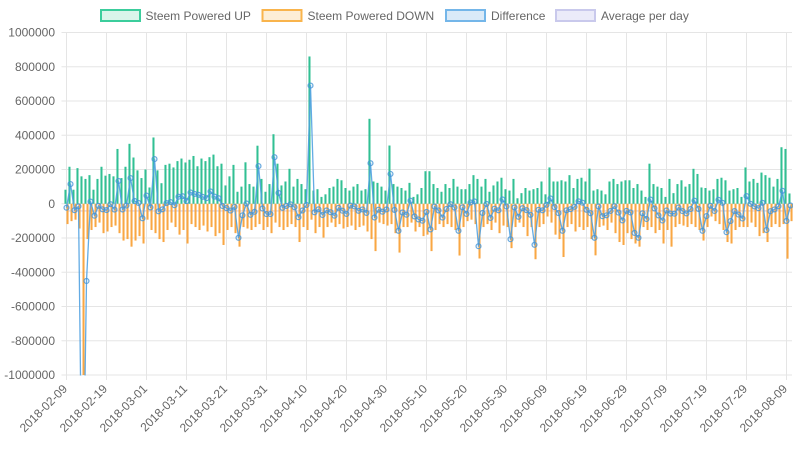 Image resolution: width=798 pixels, height=455 pixels. Describe the element at coordinates (33, 341) in the screenshot. I see `svg-text: -800000` at that location.